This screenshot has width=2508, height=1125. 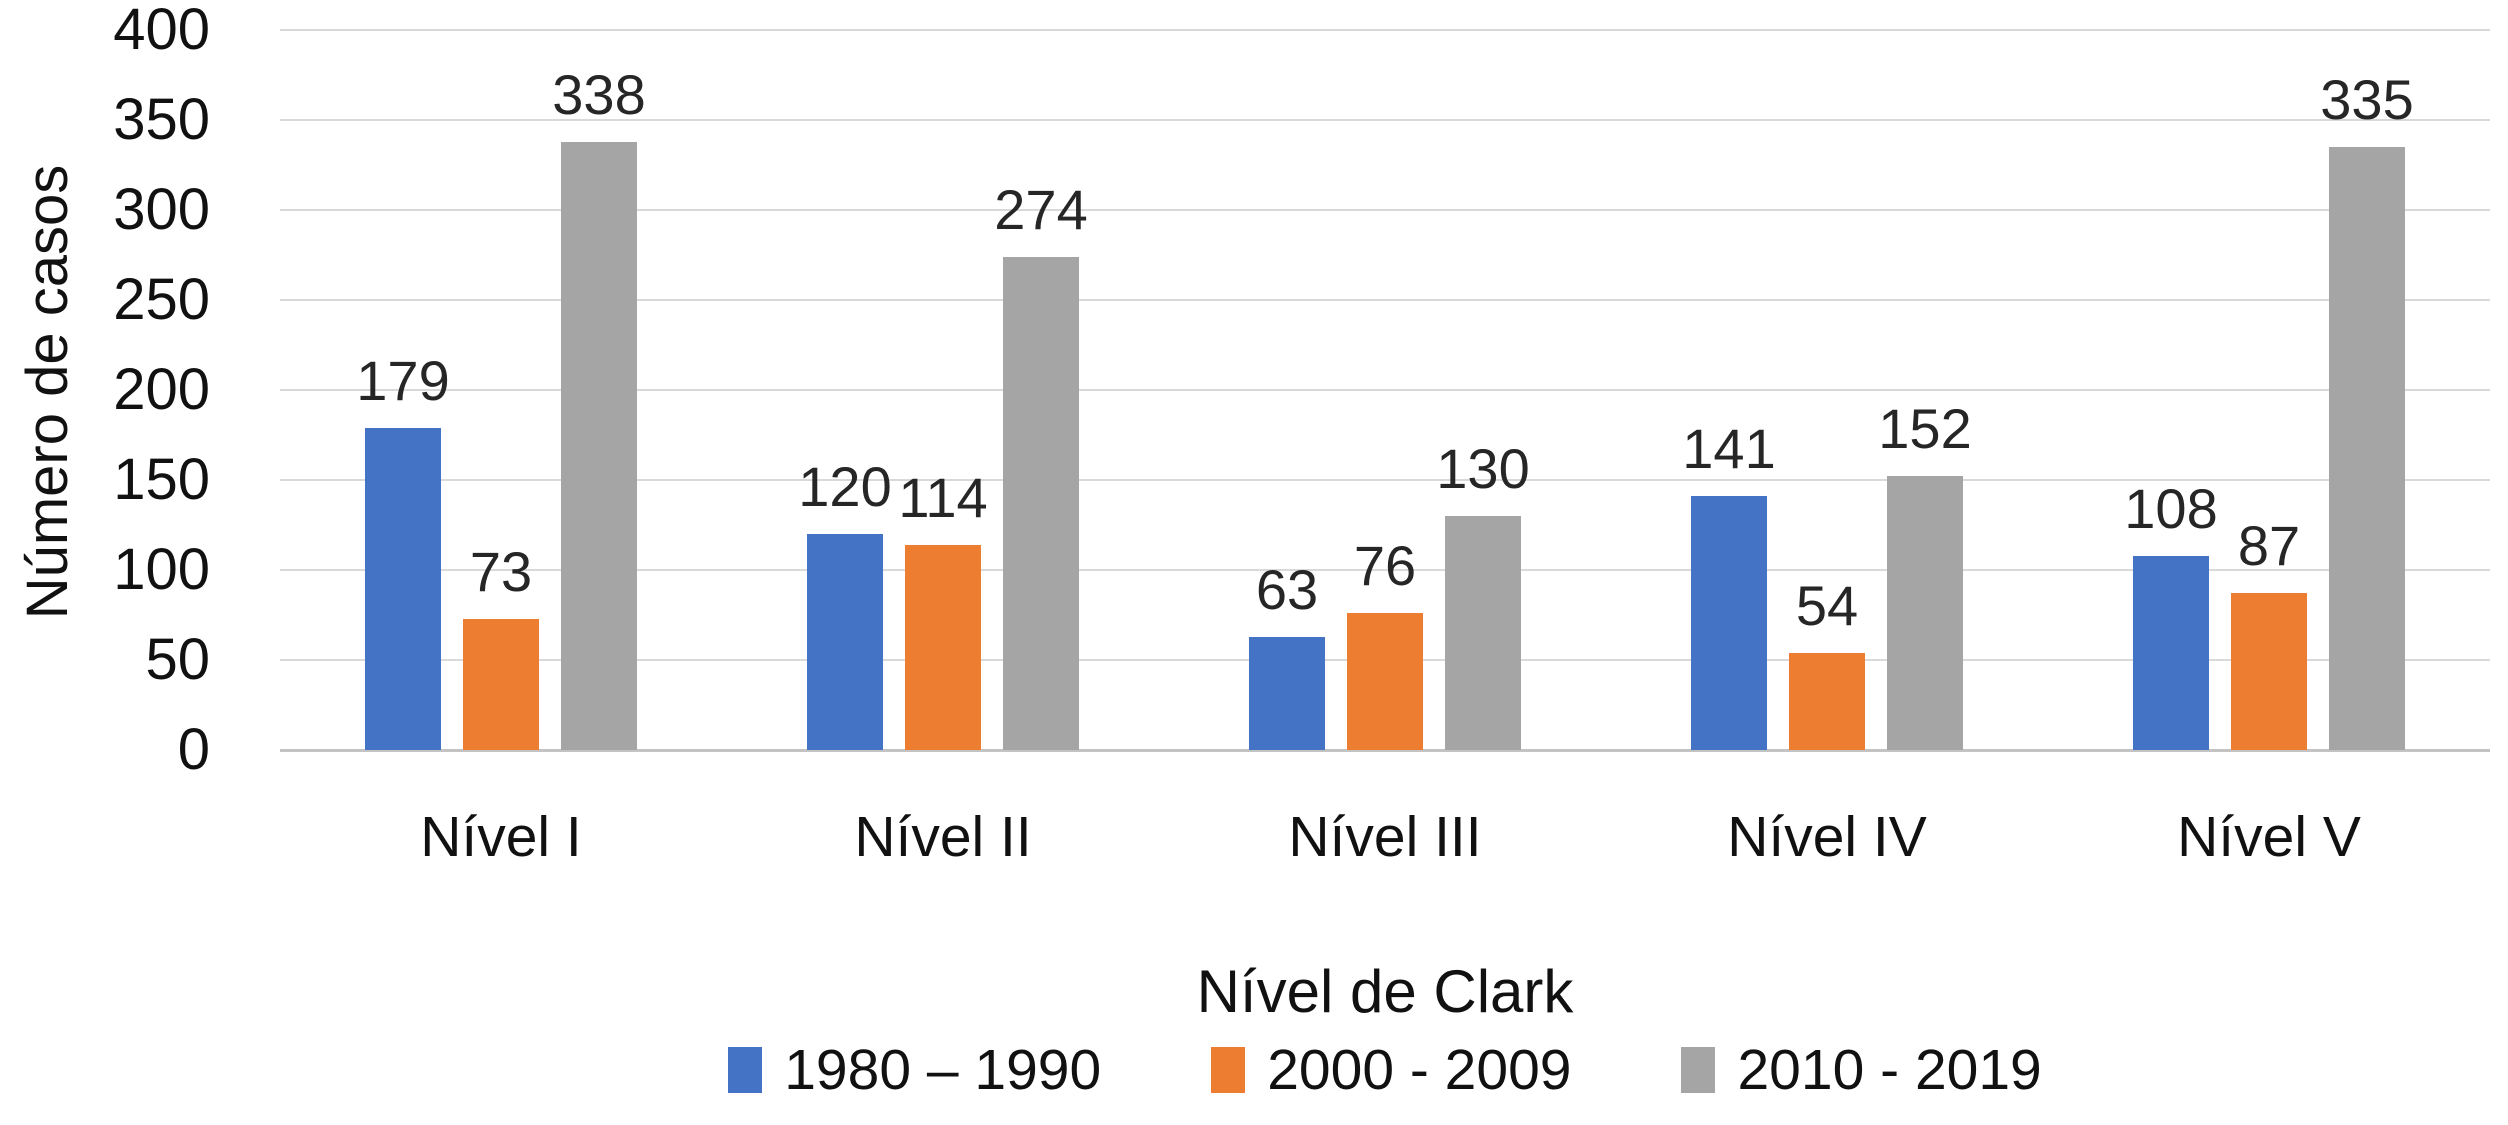 What do you see at coordinates (193, 749) in the screenshot?
I see `y-axis-tick-label: 0` at bounding box center [193, 749].